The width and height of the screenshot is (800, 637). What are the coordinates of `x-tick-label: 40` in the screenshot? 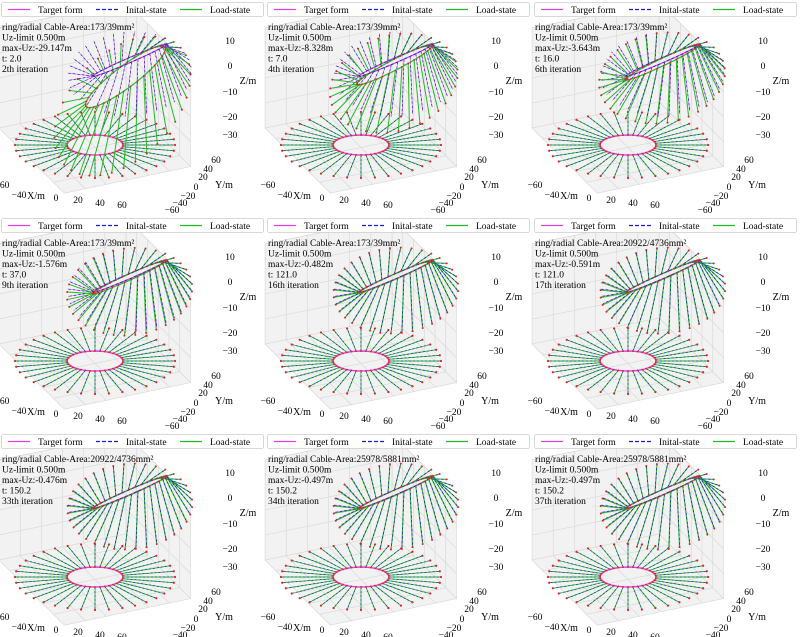 It's located at (633, 634).